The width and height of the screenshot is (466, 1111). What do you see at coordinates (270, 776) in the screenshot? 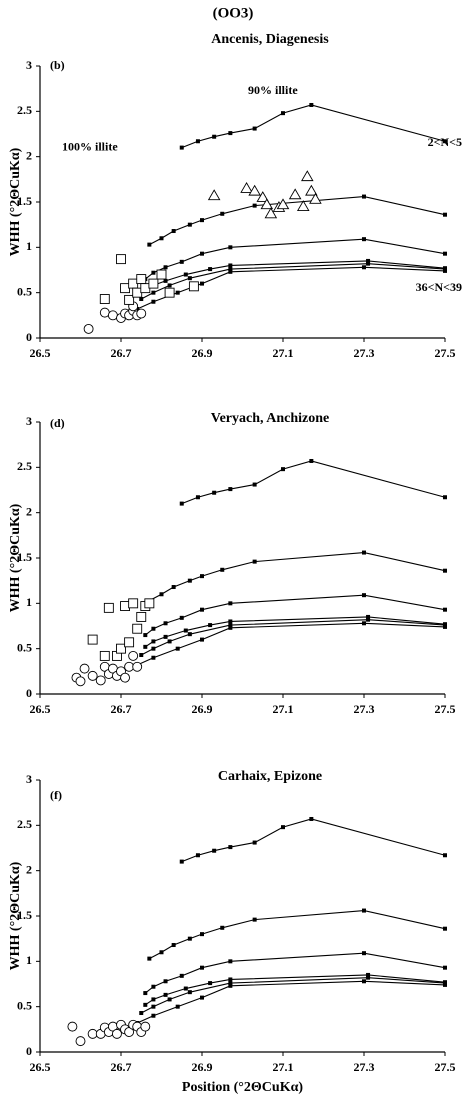
I see `chart-title: Carhaix, Epizone` at bounding box center [270, 776].